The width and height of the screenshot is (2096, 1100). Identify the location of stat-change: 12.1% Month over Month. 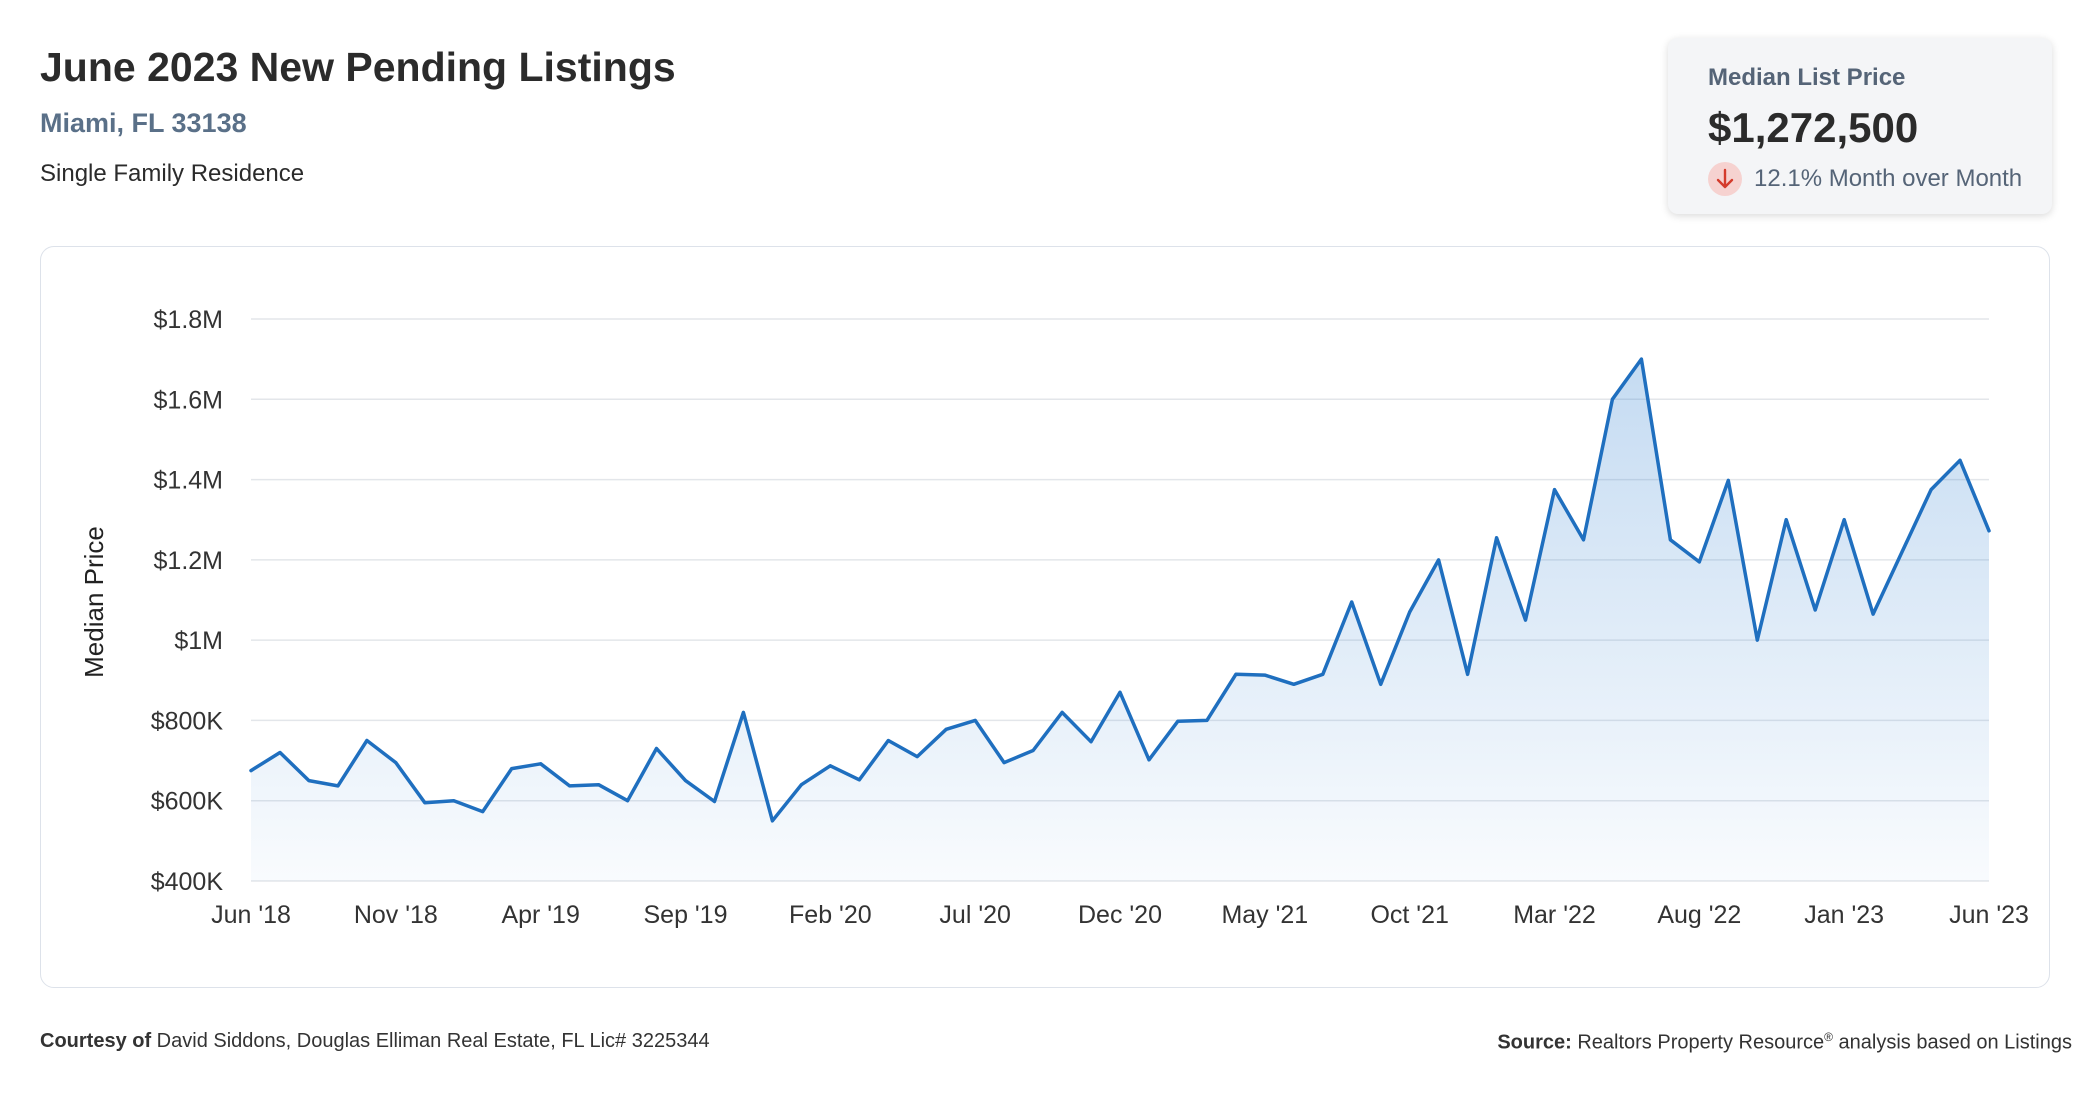
(1865, 179).